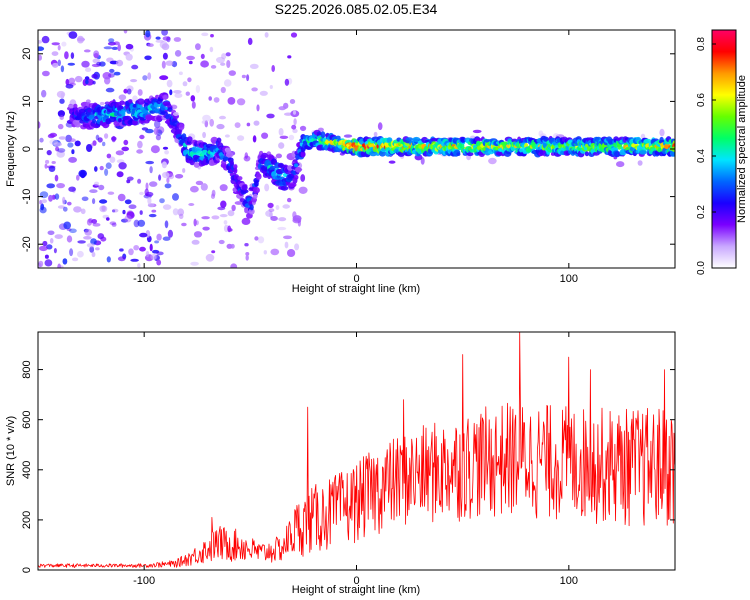 The image size is (750, 600). I want to click on colorbar-tick-label: 0.8, so click(701, 44).